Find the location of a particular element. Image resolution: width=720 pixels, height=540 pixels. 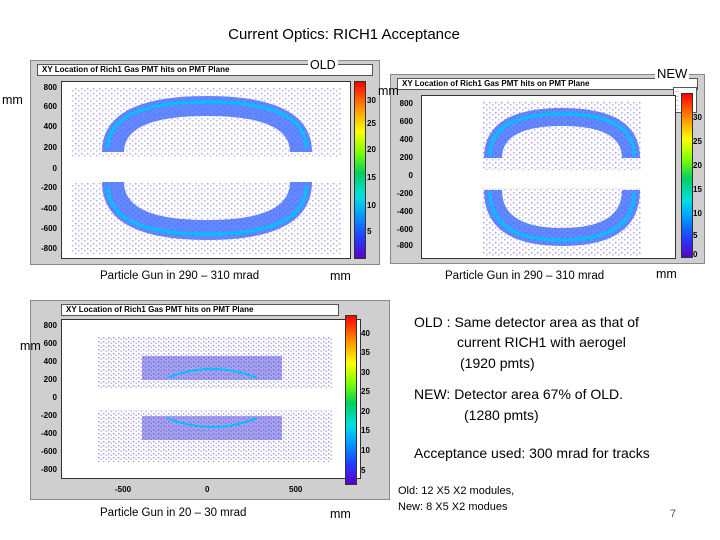

plot-low-hits is located at coordinates (214, 399).